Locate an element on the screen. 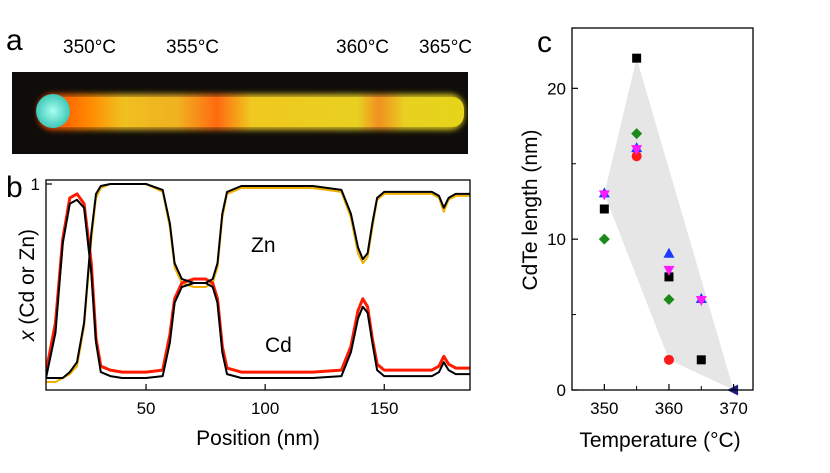  panel-b-x-tick-label: 100 is located at coordinates (265, 408).